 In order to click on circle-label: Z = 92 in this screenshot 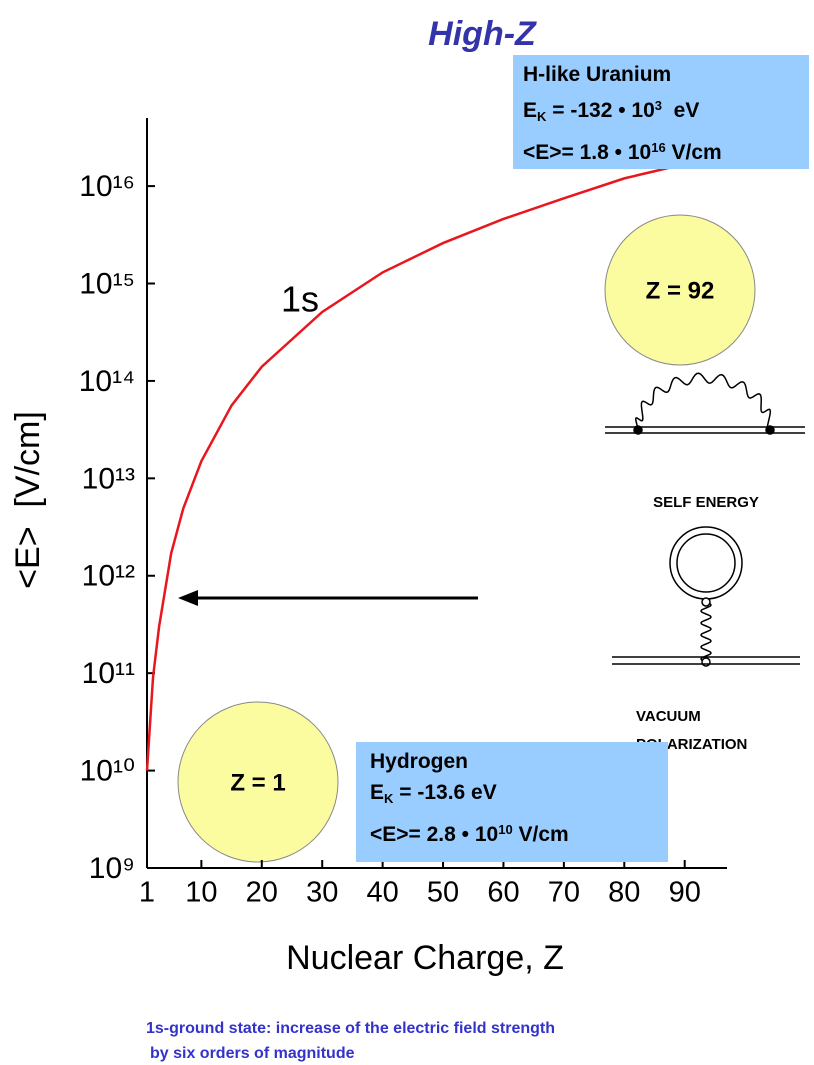, I will do `click(680, 290)`.